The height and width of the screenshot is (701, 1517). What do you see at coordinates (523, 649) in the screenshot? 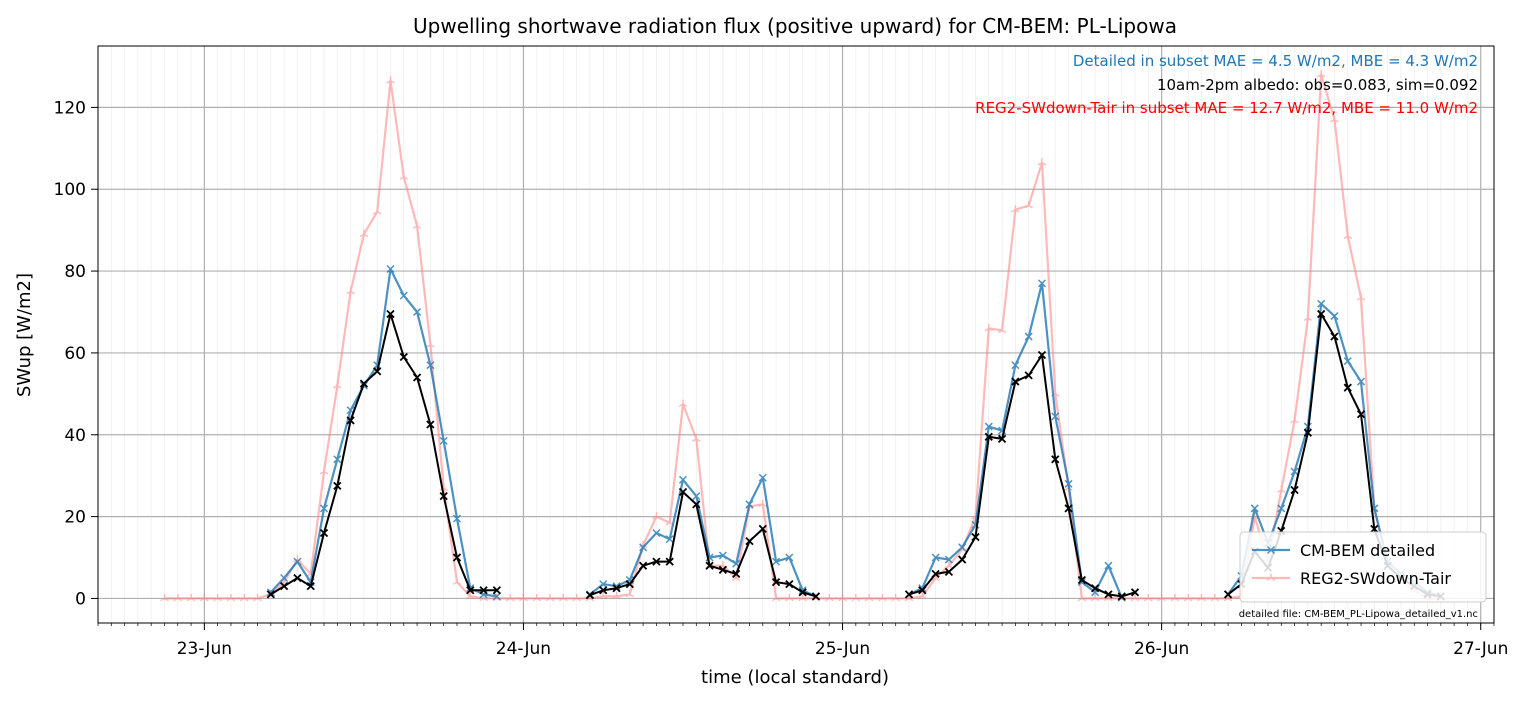
I see `x-tick-label: 24-Jun` at bounding box center [523, 649].